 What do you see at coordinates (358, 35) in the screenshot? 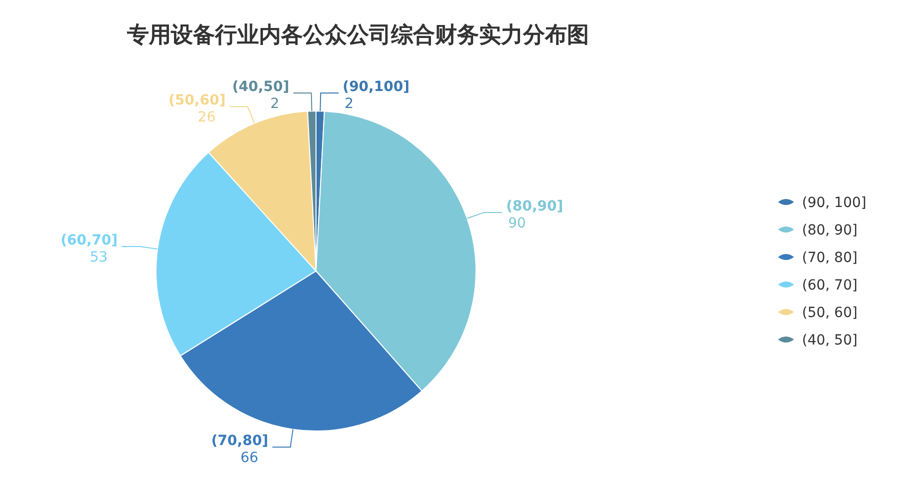
I see `title: 专用设备行业内各公众公司综合财务实力分布图` at bounding box center [358, 35].